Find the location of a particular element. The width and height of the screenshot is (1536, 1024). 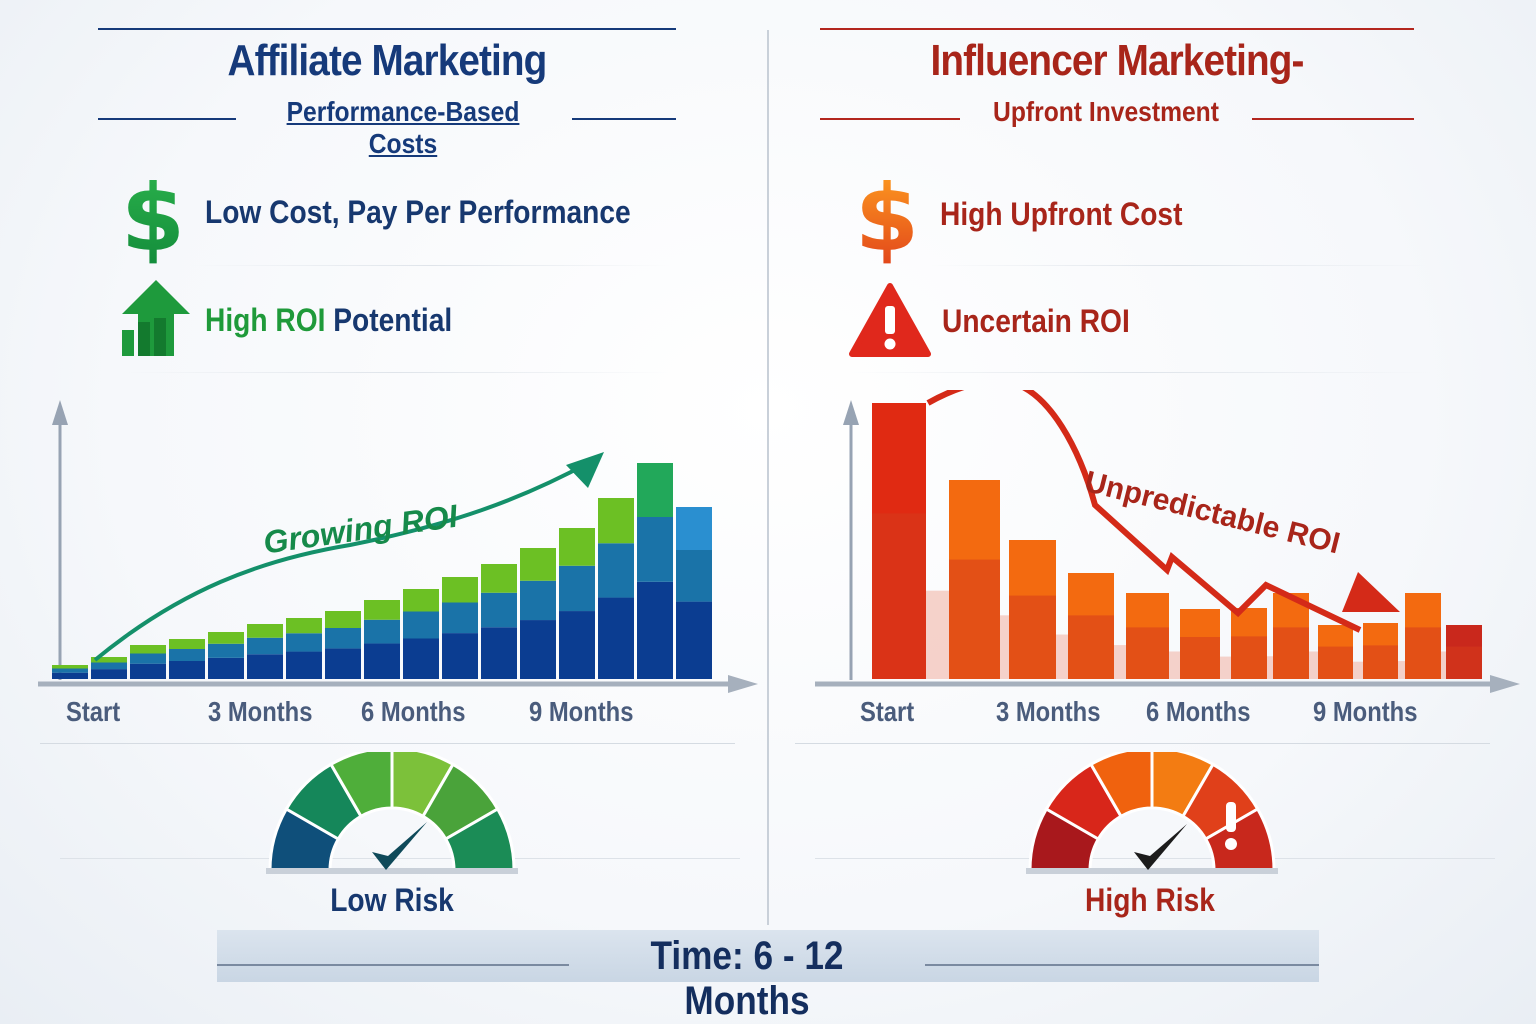

time-label: Time: 6 - 12 Months is located at coordinates (747, 978).